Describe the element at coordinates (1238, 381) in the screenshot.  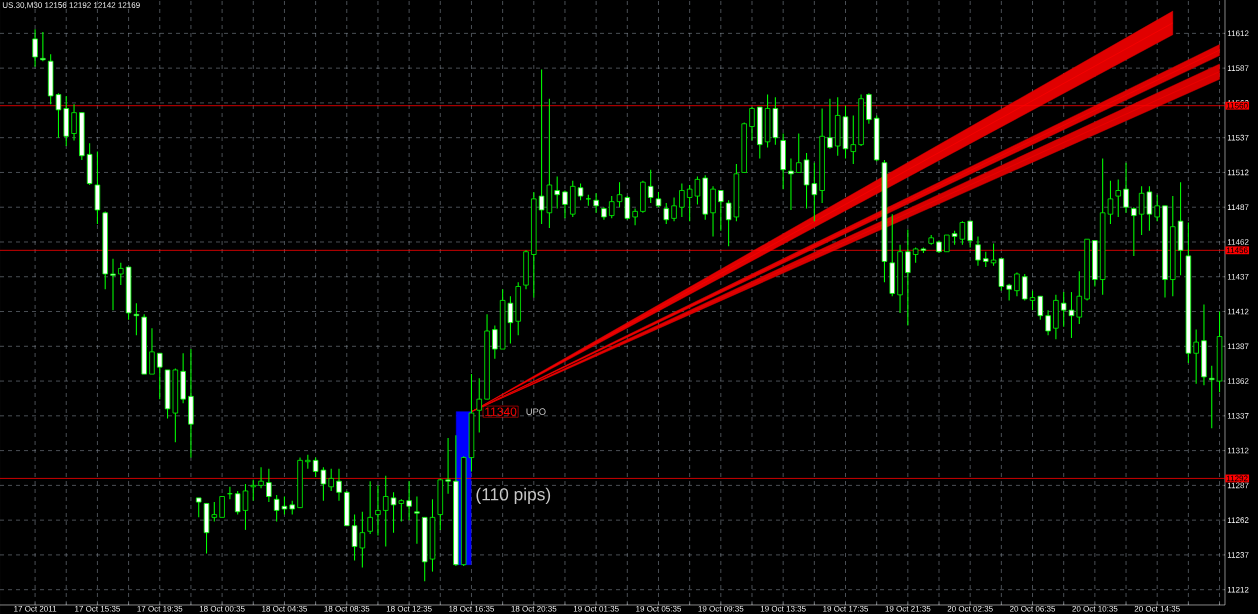
I see `y-tick-label: 11362` at that location.